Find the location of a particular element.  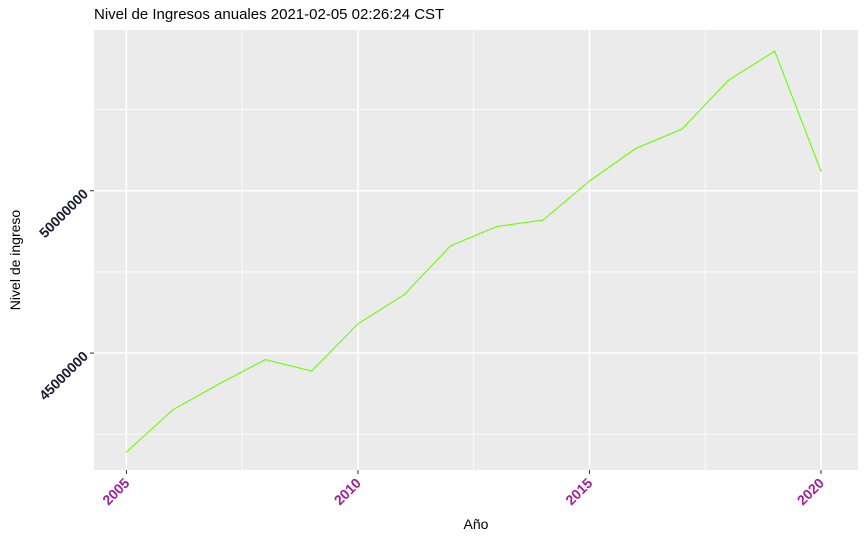

x-tick-label: 2015 is located at coordinates (578, 491).